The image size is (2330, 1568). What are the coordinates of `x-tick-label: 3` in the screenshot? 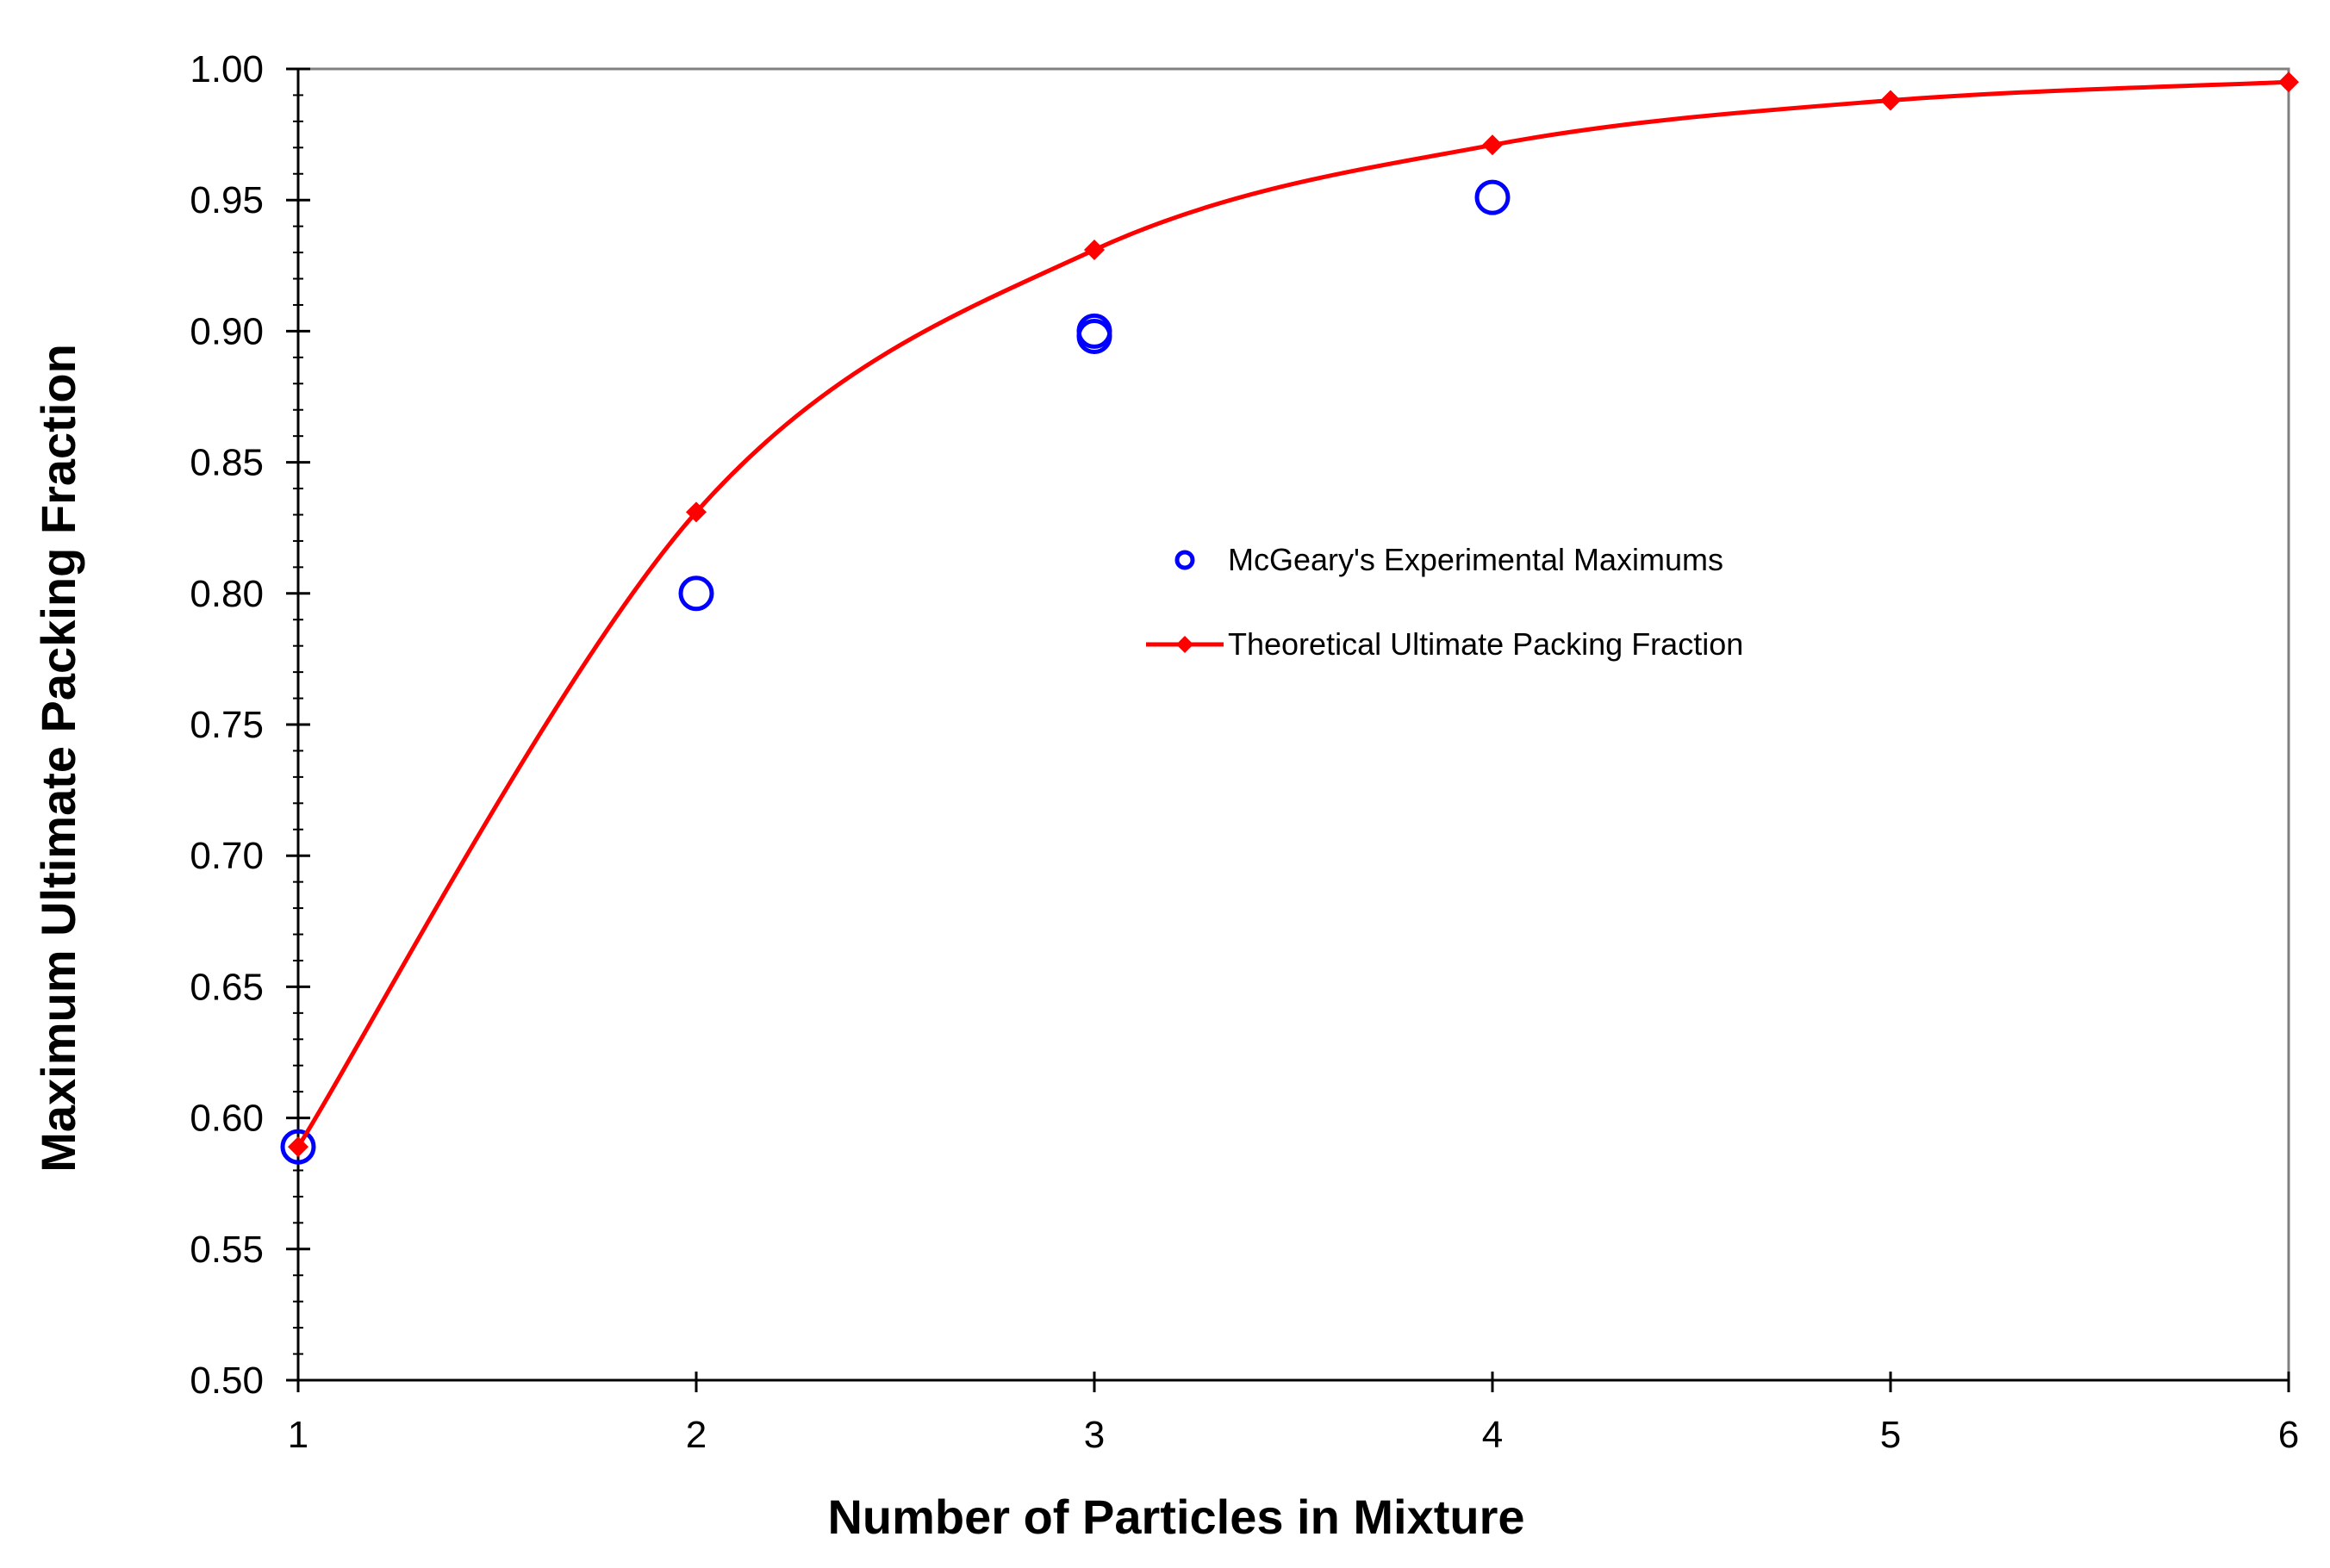 It's located at (1094, 1435).